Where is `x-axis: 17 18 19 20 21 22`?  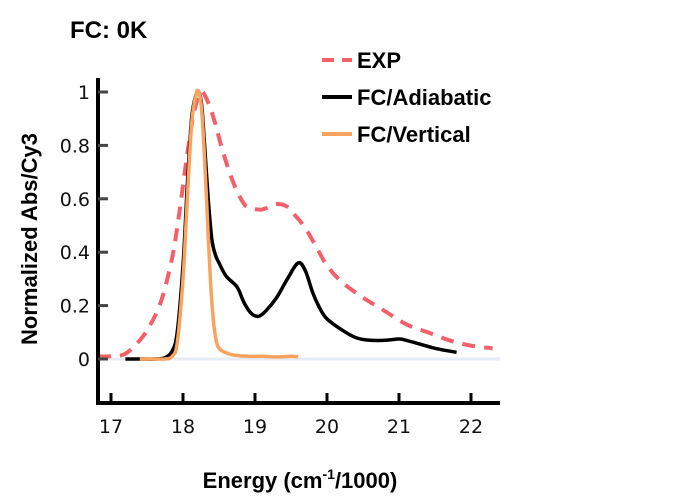 x-axis: 17 18 19 20 21 22 is located at coordinates (298, 415).